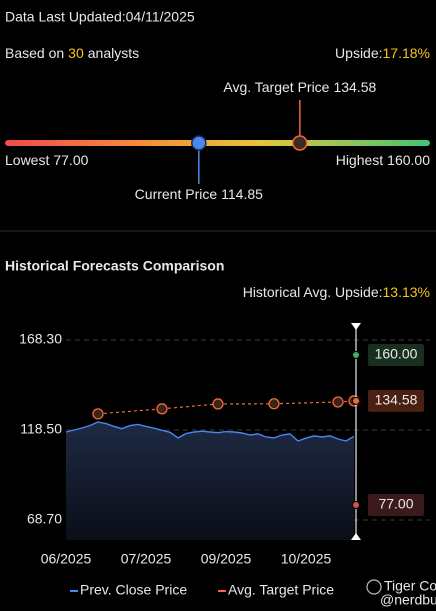 This screenshot has width=436, height=611. I want to click on range-label: 160.00, so click(396, 354).